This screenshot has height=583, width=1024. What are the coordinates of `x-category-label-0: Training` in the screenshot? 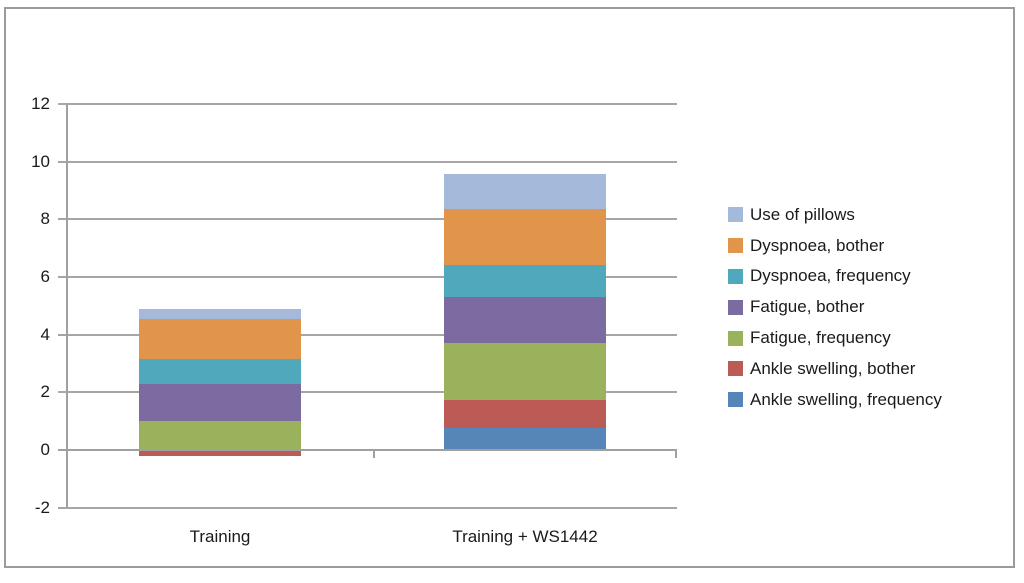 It's located at (220, 536).